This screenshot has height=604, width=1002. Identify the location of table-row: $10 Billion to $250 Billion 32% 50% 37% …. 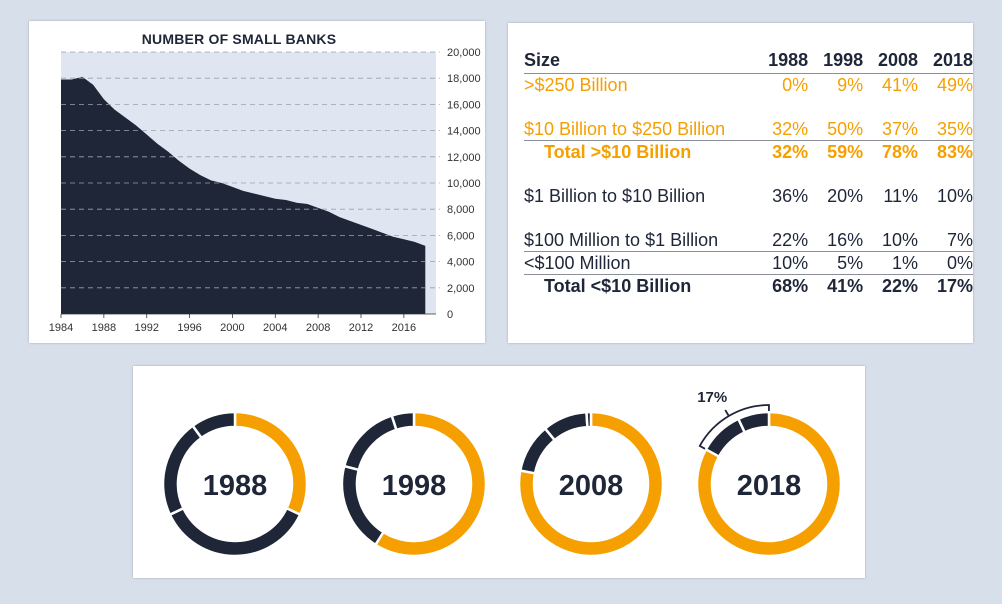
(748, 129).